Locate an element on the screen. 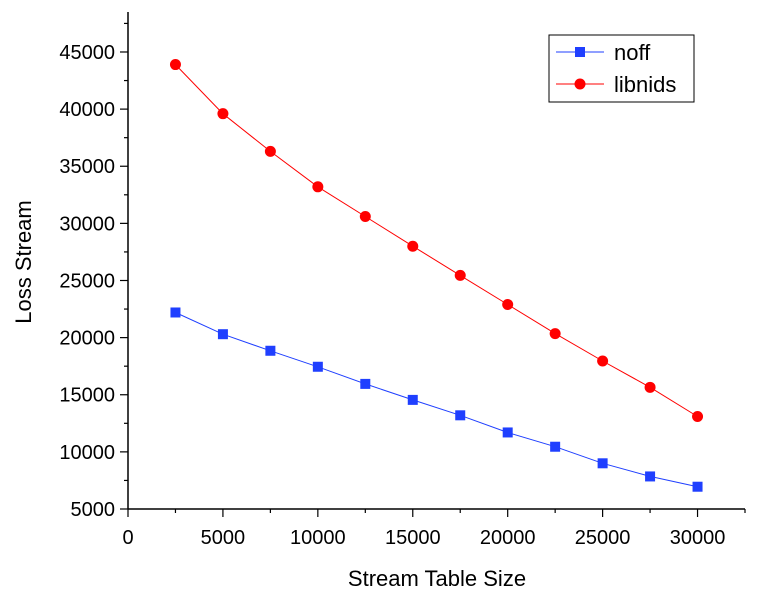 The width and height of the screenshot is (759, 600). legend-entry-libnids: libnids is located at coordinates (616, 84).